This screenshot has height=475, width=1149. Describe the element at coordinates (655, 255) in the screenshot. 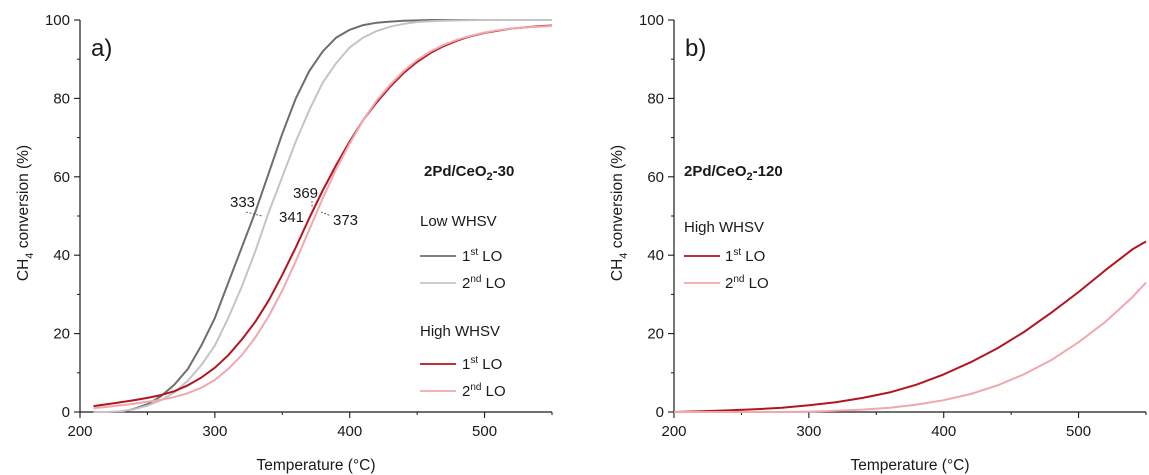

I see `panel-b-y-tick-label: 40` at that location.